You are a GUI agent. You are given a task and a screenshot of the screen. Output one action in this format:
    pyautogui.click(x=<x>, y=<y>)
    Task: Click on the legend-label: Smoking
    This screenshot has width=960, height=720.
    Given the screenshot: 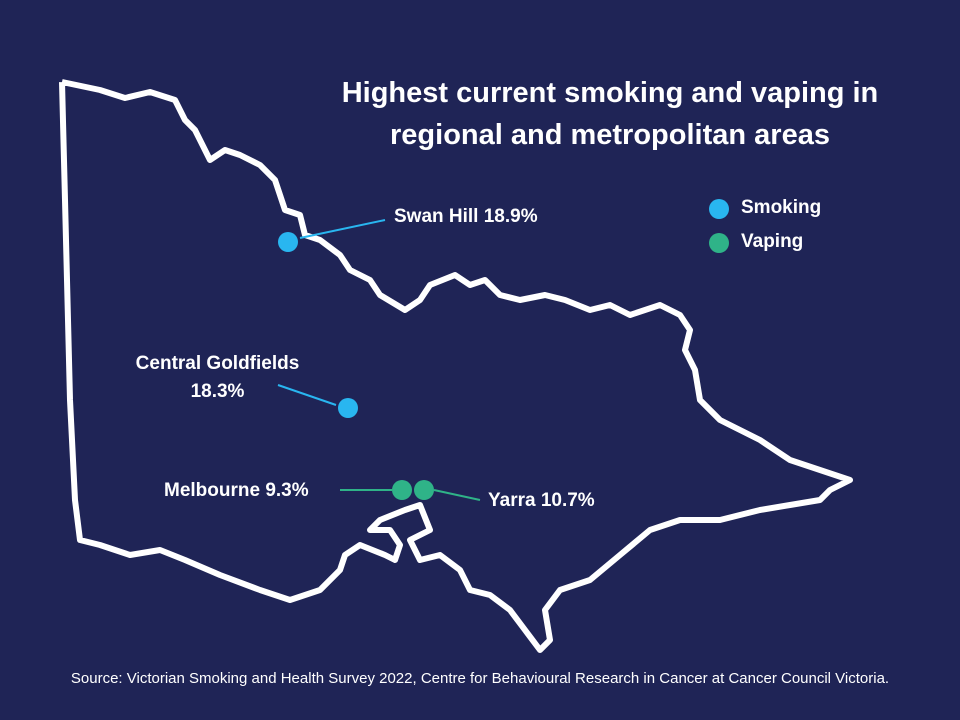 What is the action you would take?
    pyautogui.click(x=781, y=207)
    